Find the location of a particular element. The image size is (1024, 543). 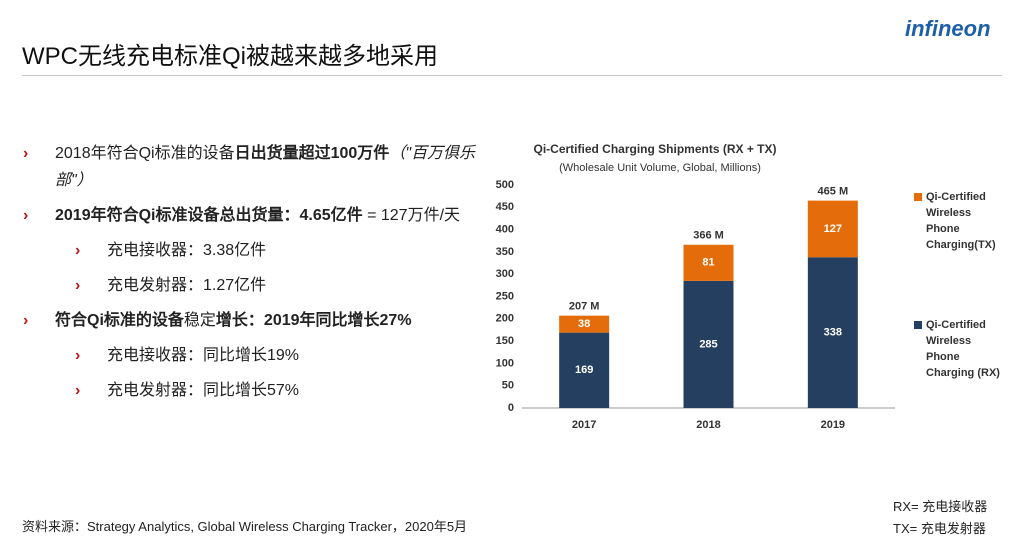

logo: infineon is located at coordinates (948, 28).